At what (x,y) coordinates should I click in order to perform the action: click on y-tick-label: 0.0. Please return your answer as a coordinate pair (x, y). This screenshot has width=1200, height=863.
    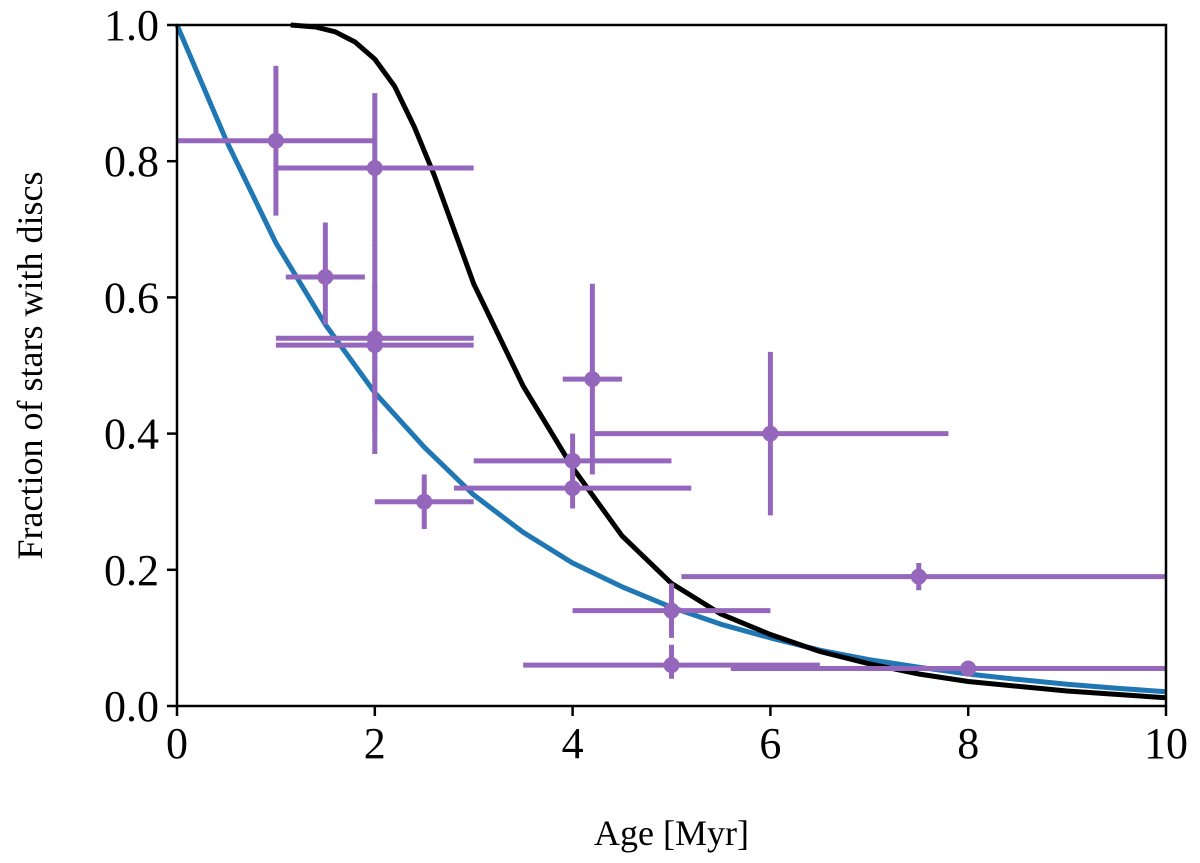
    Looking at the image, I should click on (131, 706).